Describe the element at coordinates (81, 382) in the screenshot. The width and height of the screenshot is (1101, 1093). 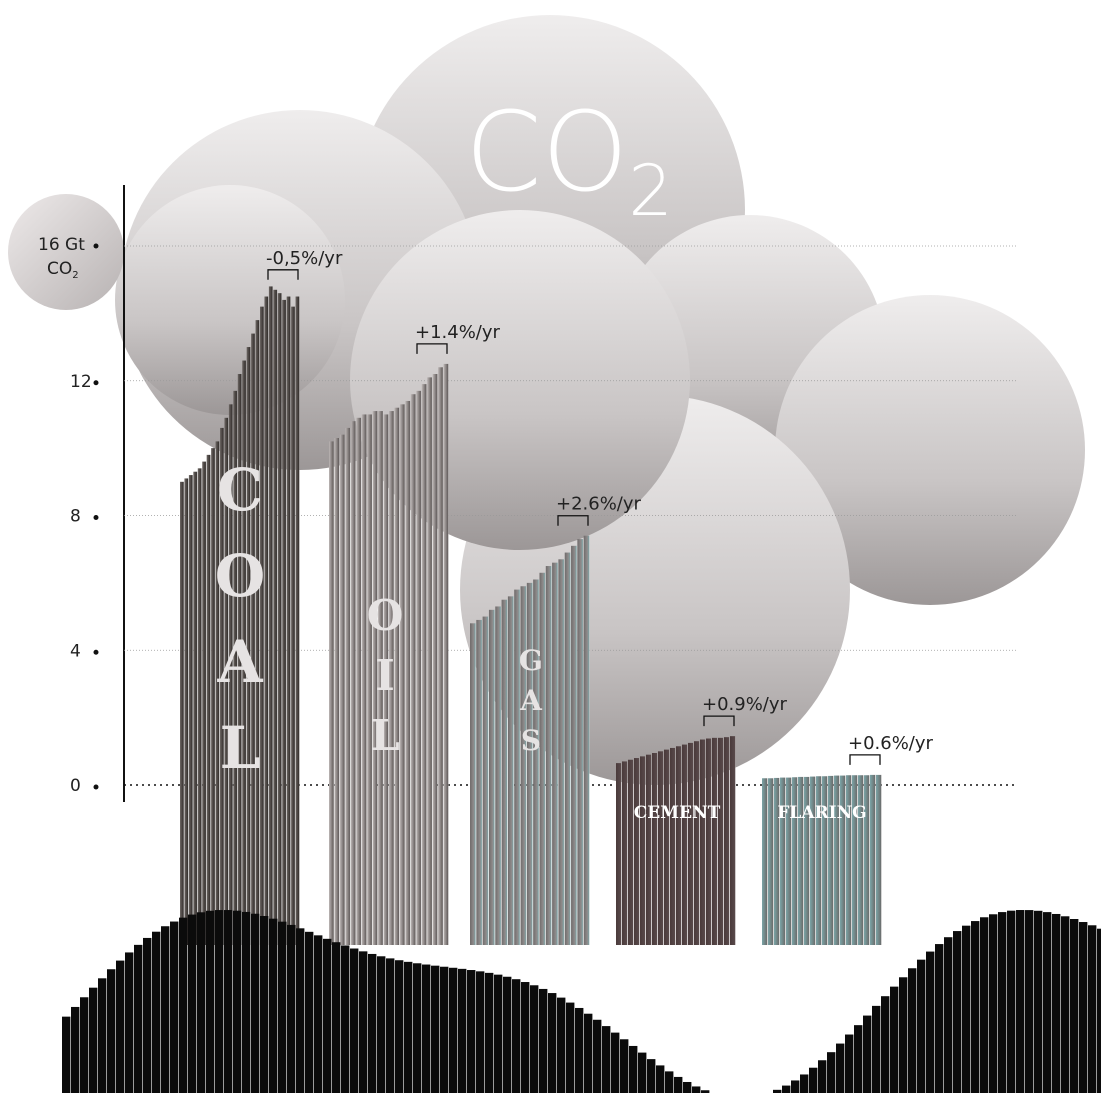
I see `y-tick-label: 12` at that location.